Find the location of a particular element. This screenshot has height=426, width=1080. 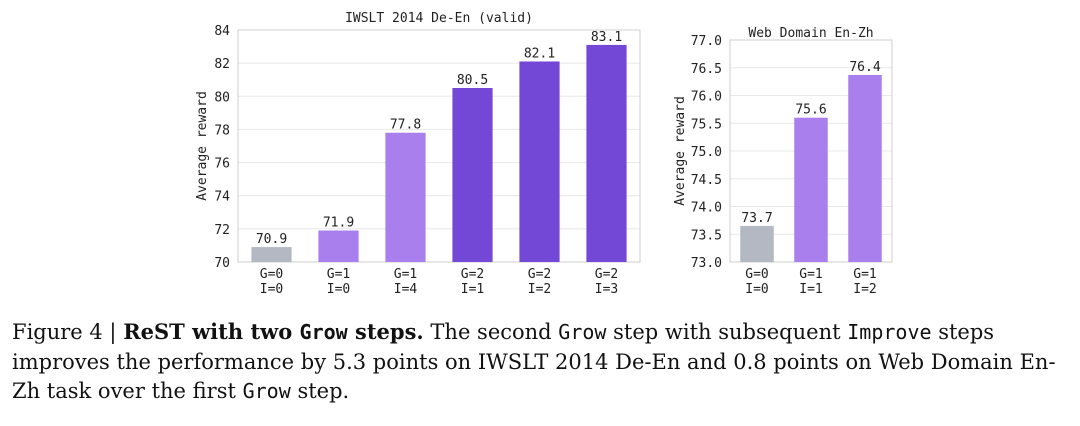

bar-value-label: 76.4 is located at coordinates (864, 67).